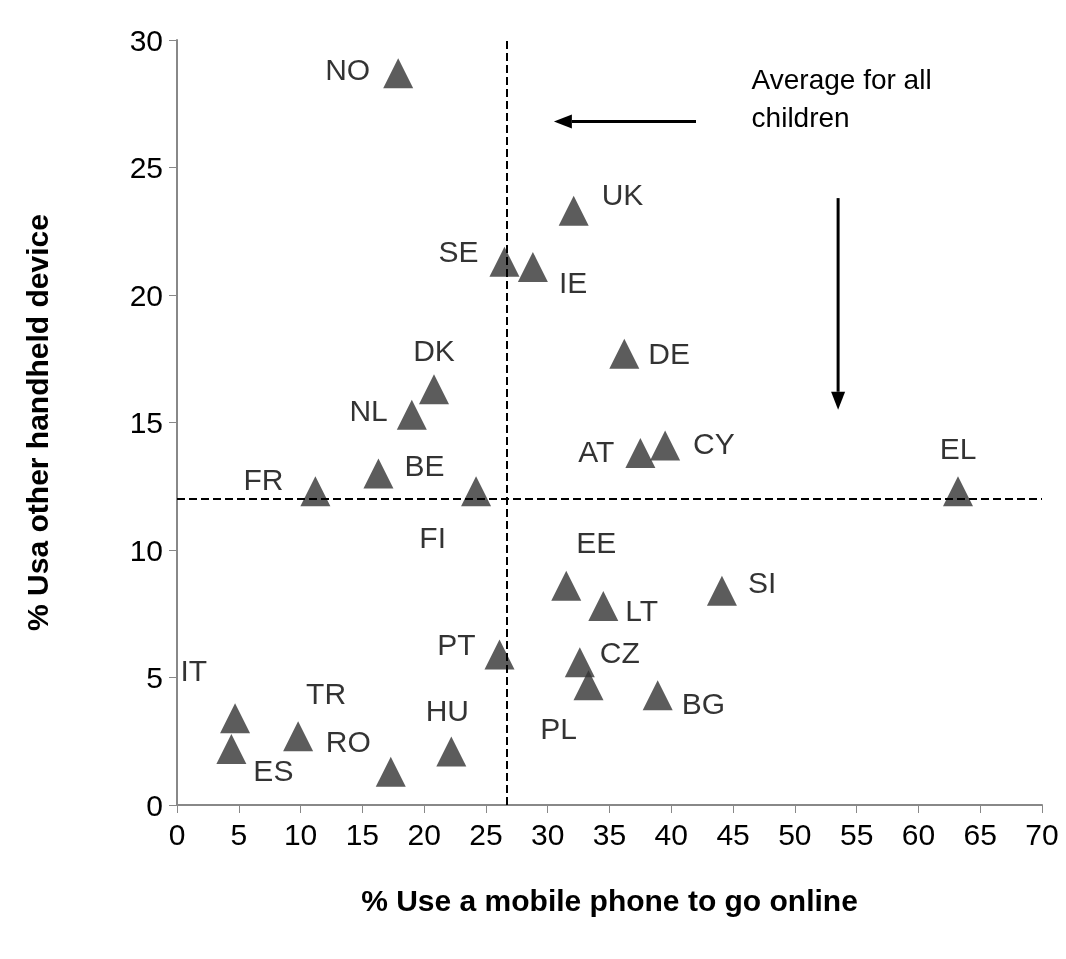 Image resolution: width=1066 pixels, height=959 pixels. Describe the element at coordinates (548, 834) in the screenshot. I see `x-tick-label: 30` at that location.